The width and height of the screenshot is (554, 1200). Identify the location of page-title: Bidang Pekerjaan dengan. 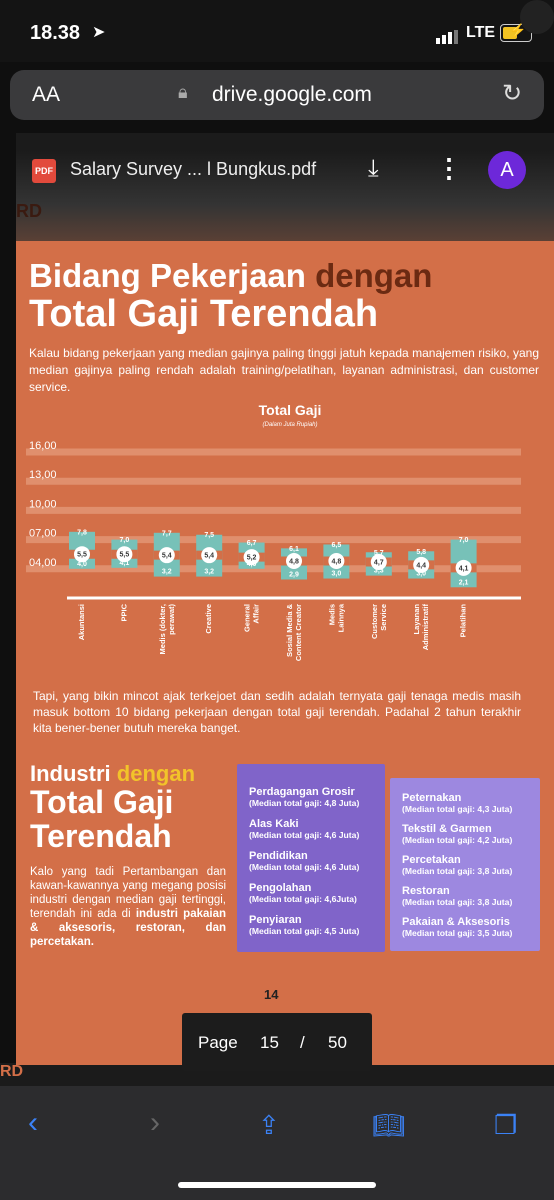
(231, 275).